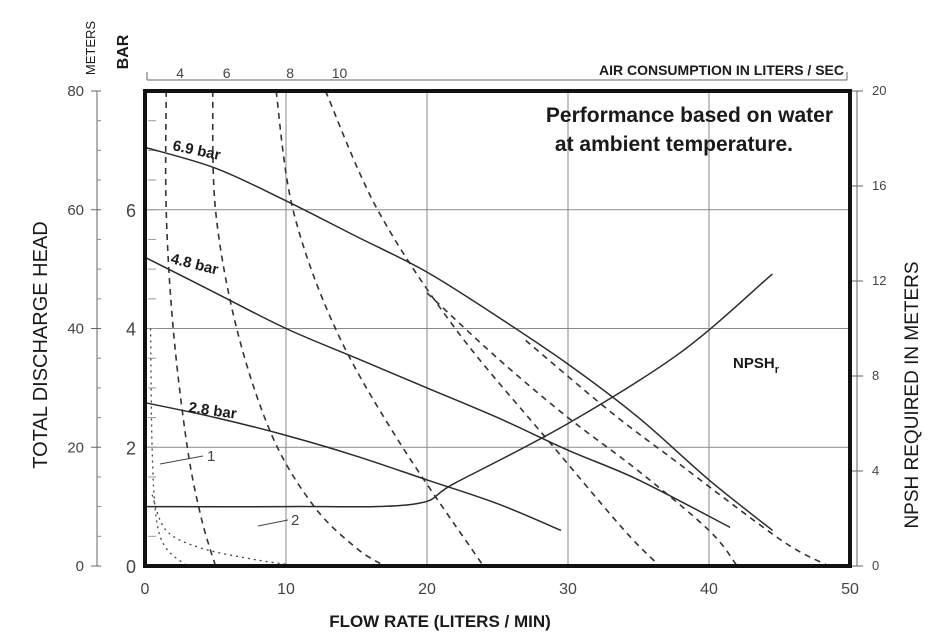  Describe the element at coordinates (131, 448) in the screenshot. I see `bar-tick-label: 2` at that location.